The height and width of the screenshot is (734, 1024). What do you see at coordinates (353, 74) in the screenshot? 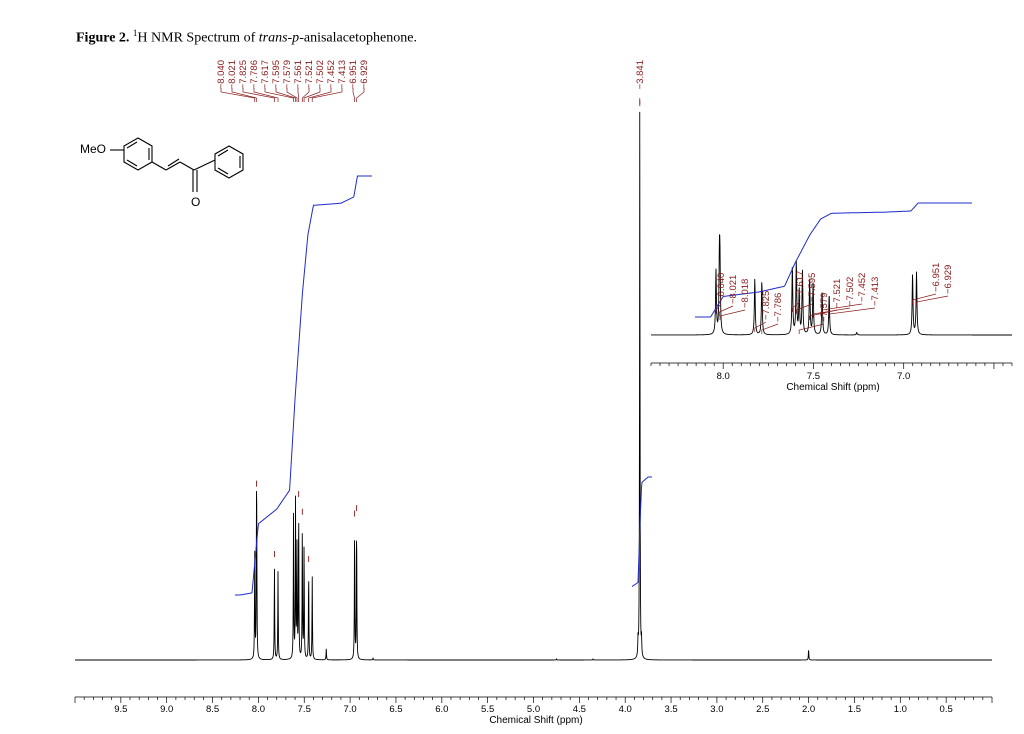
I see `peak-label-12: −6.951` at bounding box center [353, 74].